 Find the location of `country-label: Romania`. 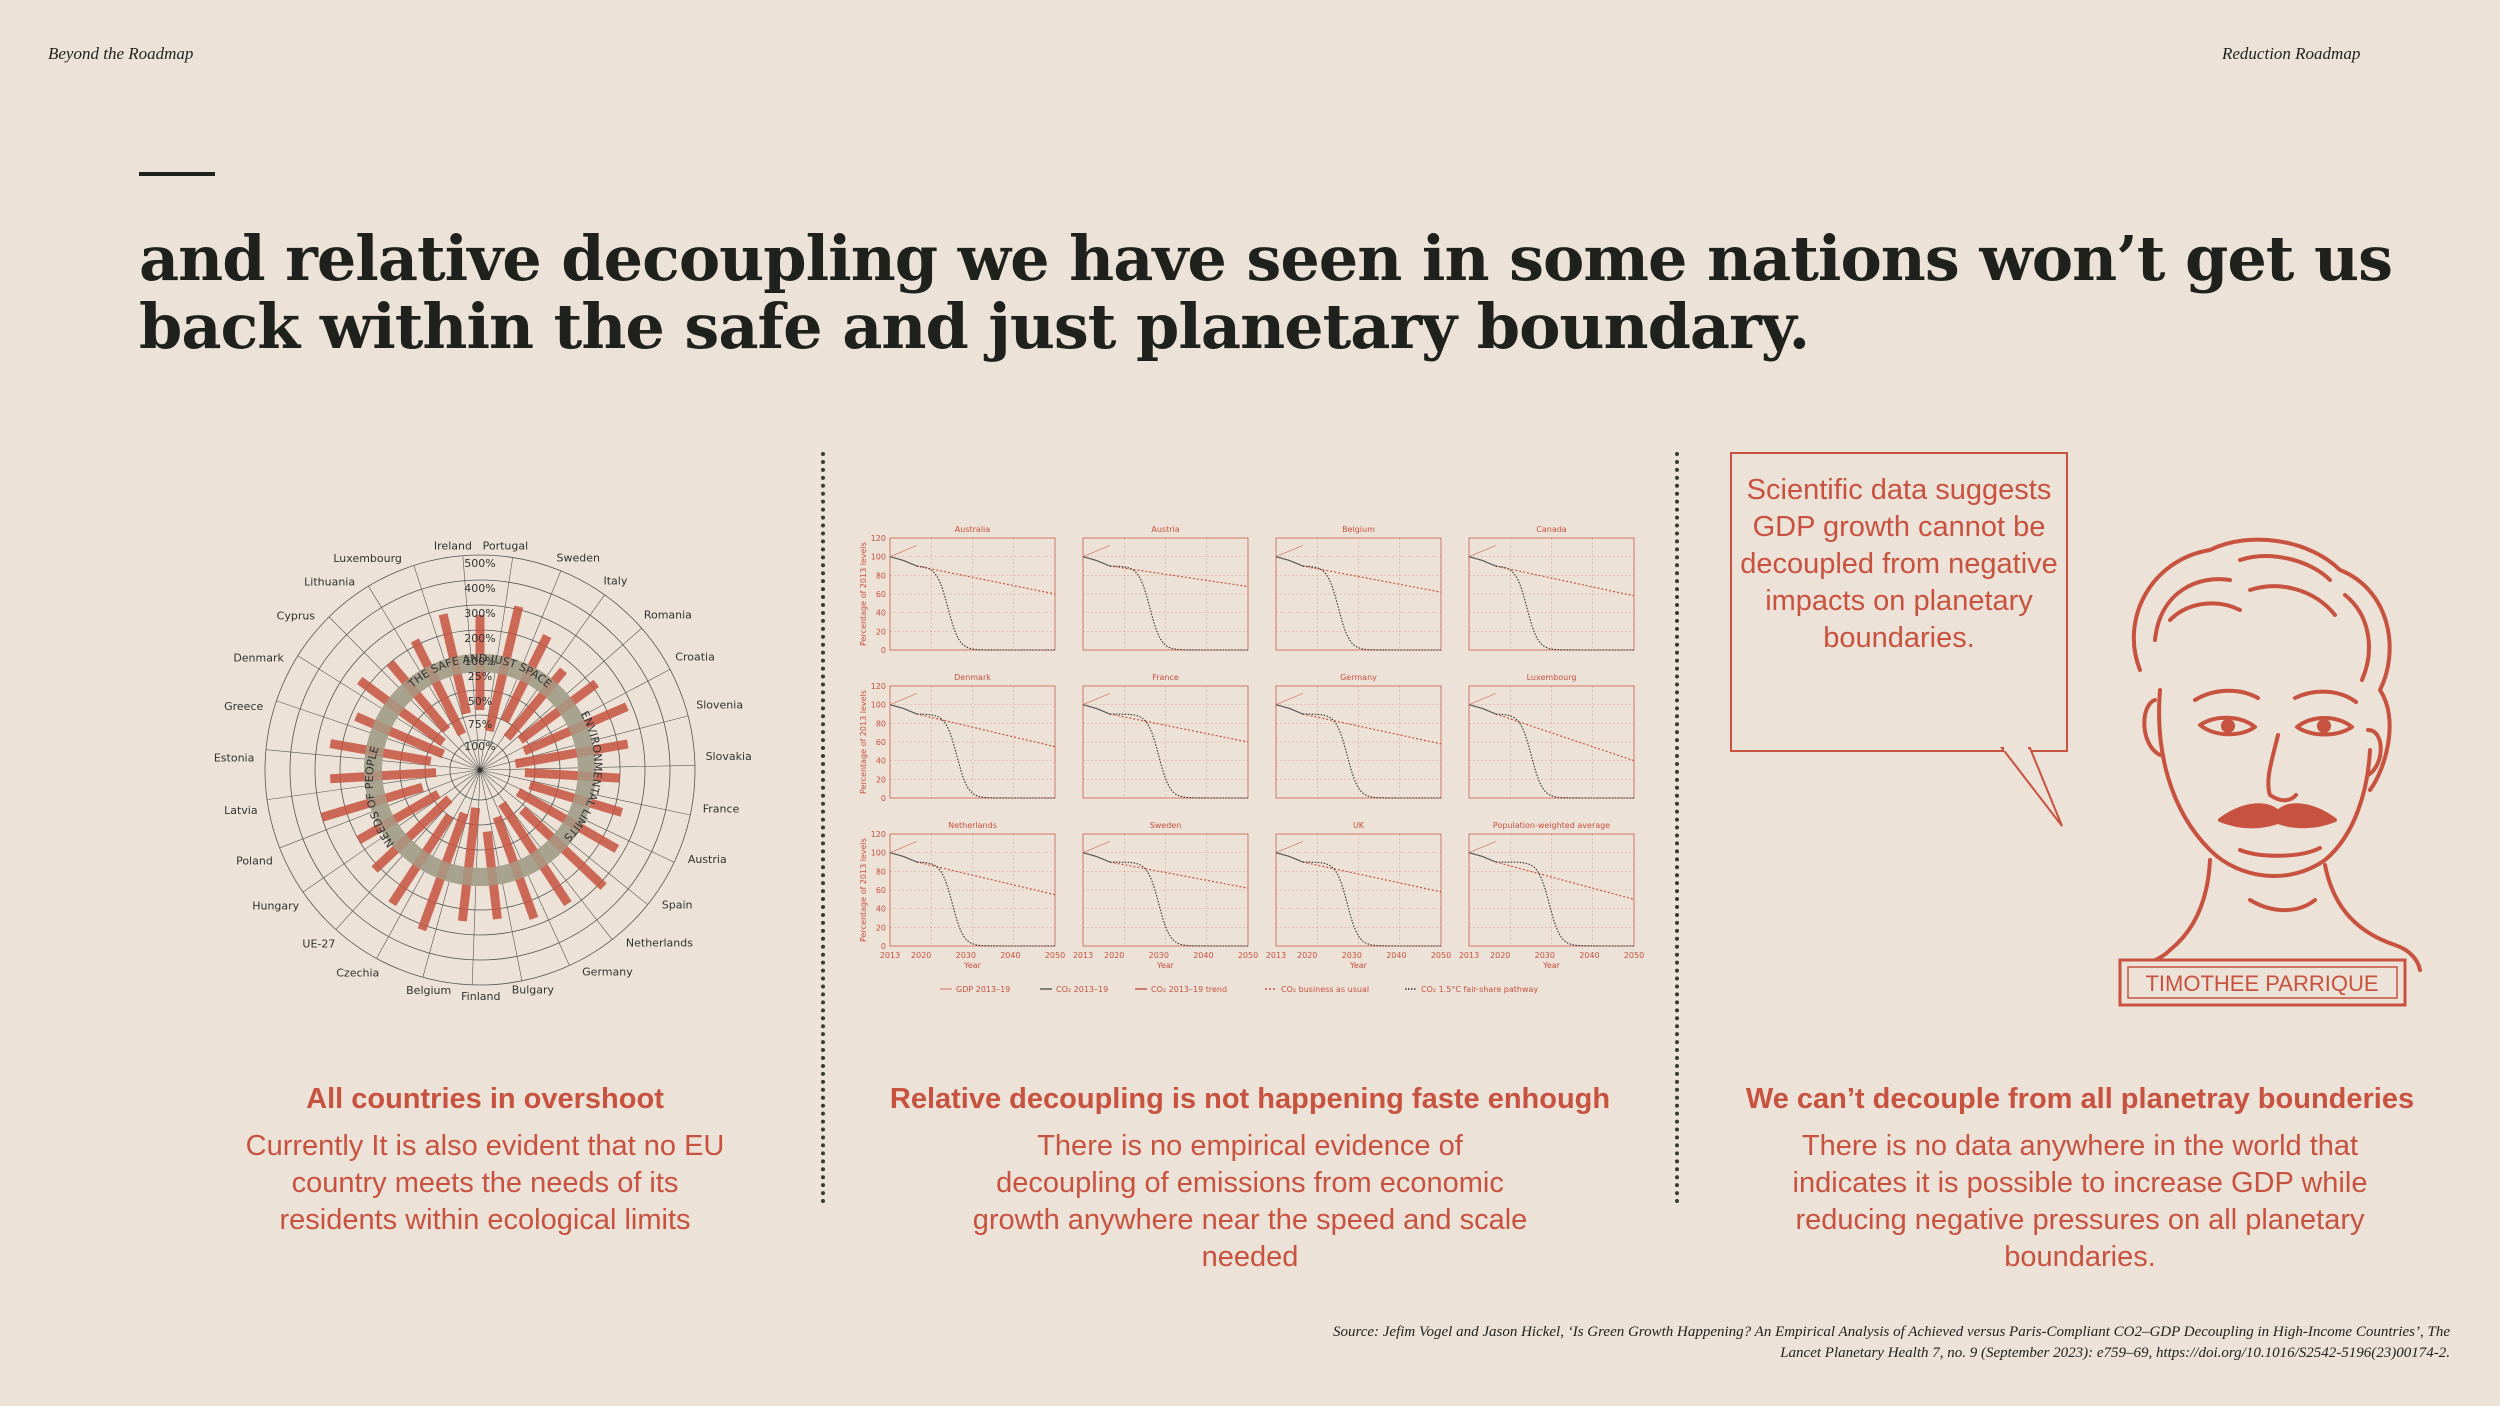

country-label: Romania is located at coordinates (668, 614).